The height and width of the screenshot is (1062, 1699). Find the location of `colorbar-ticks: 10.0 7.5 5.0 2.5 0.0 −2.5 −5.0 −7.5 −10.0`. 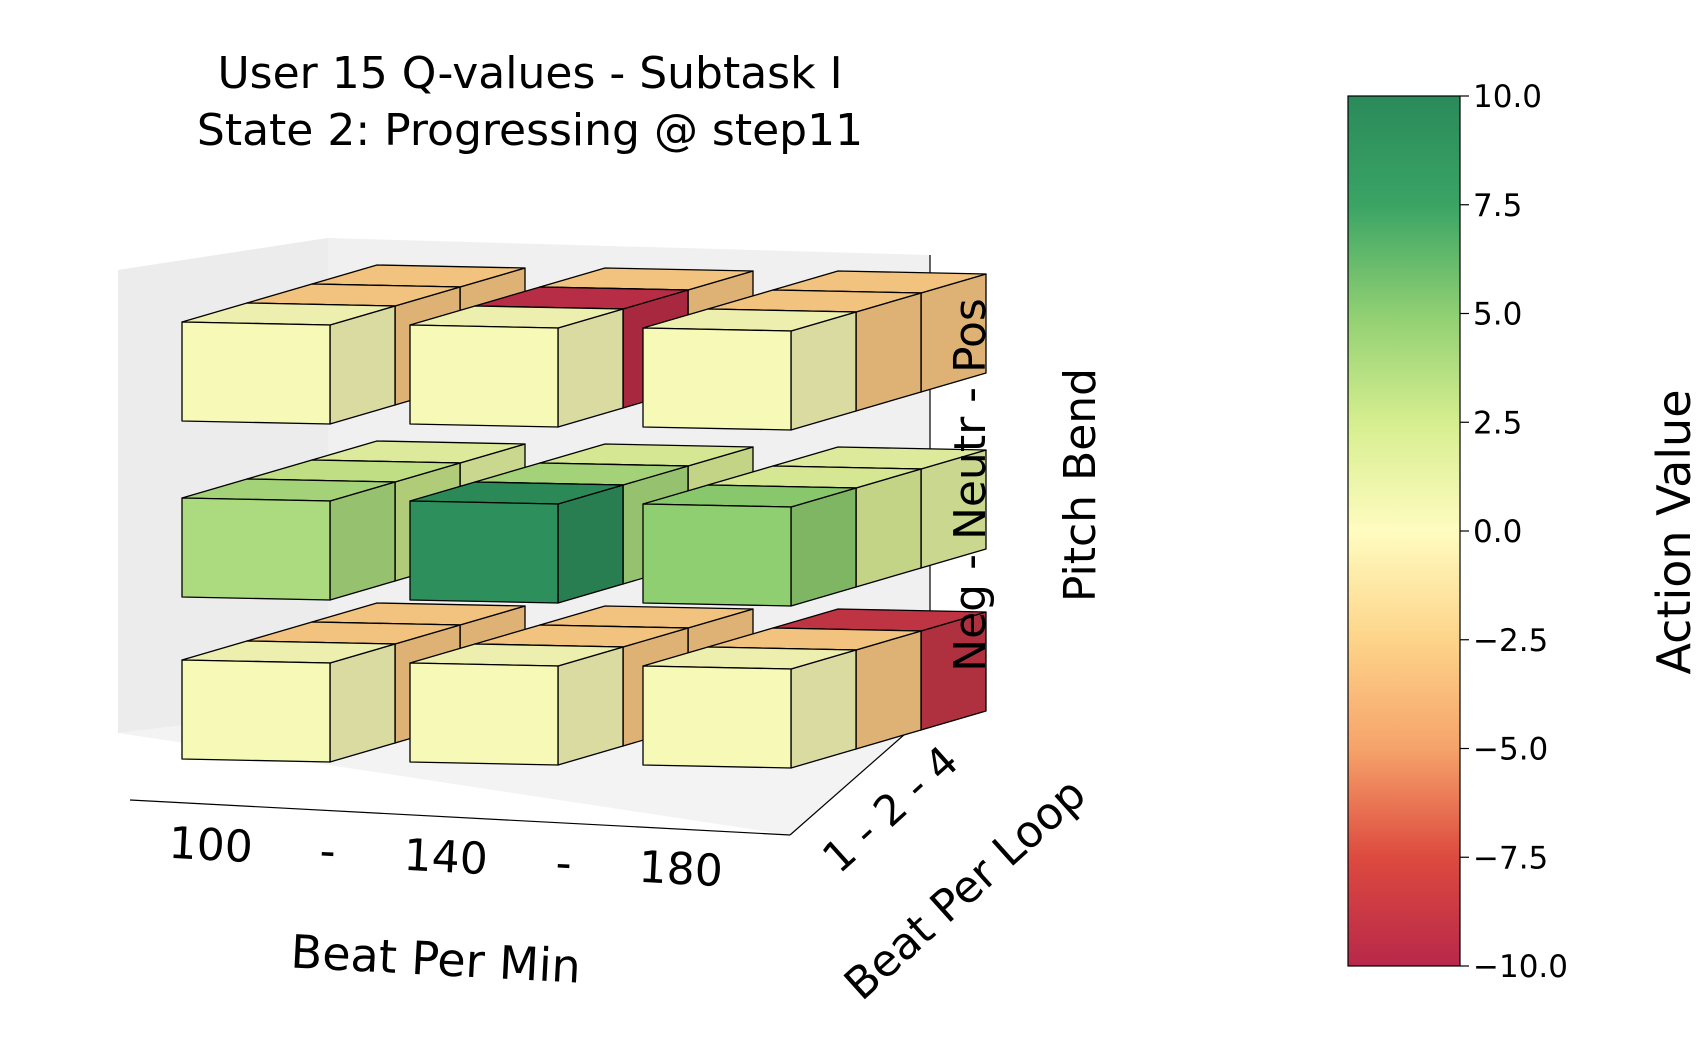

colorbar-ticks: 10.0 7.5 5.0 2.5 0.0 −2.5 −5.0 −7.5 −10.0 is located at coordinates (1514, 532).